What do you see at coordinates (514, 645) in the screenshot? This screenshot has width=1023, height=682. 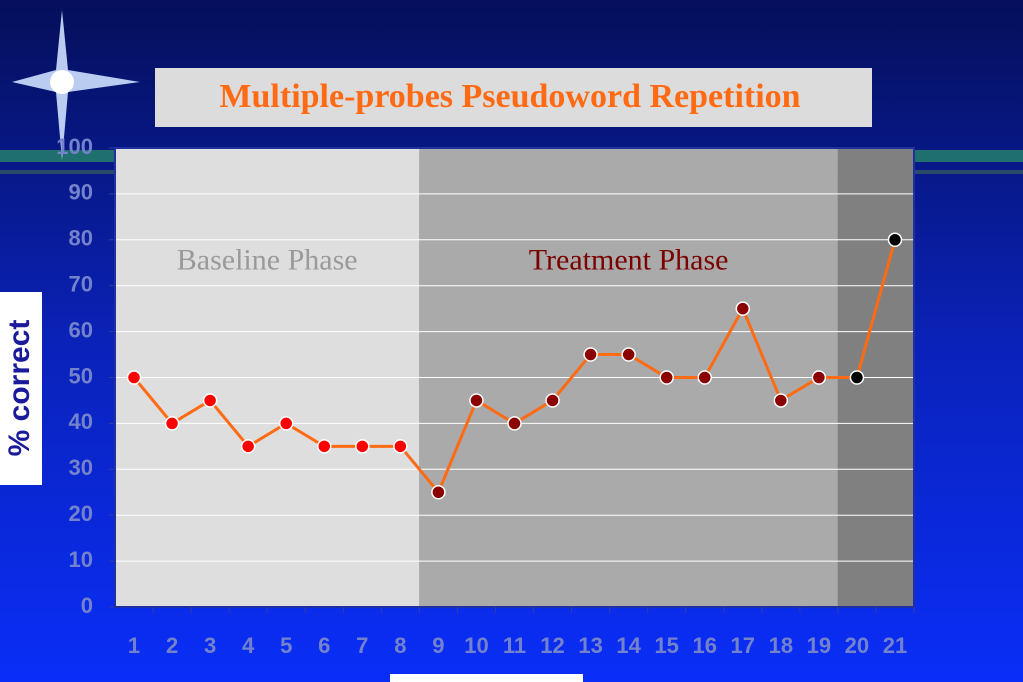 I see `x-tick-label: 11` at bounding box center [514, 645].